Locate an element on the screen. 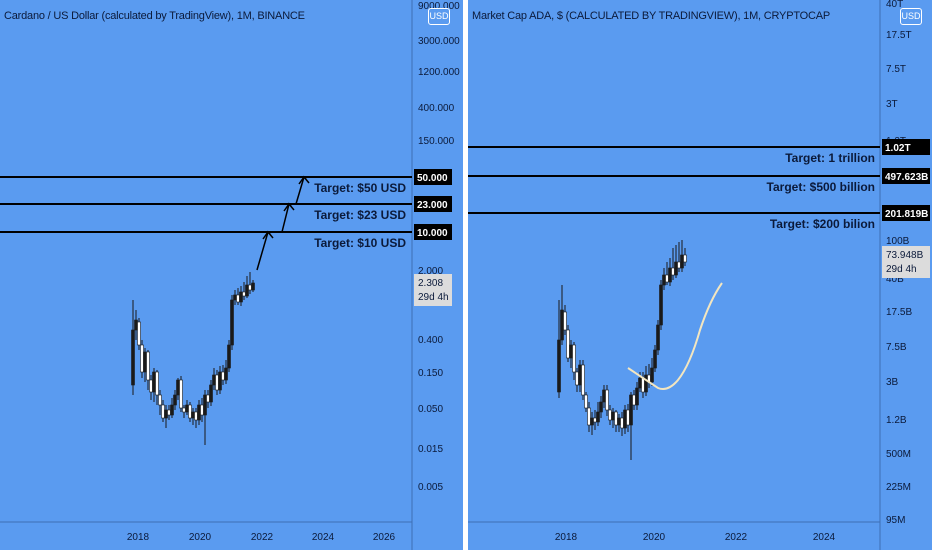  target-value-label: 10.000 is located at coordinates (432, 233).